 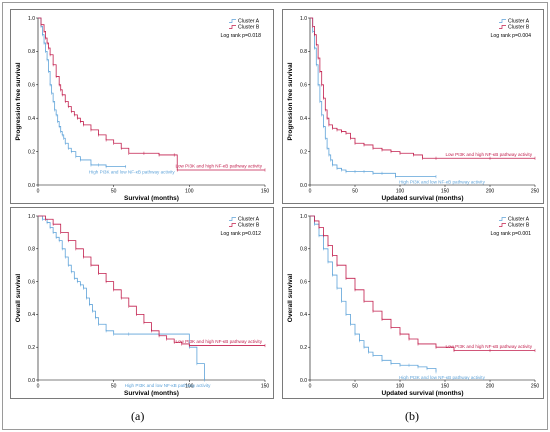 What do you see at coordinates (138, 416) in the screenshot?
I see `subfigure-label-a: (a)` at bounding box center [138, 416].